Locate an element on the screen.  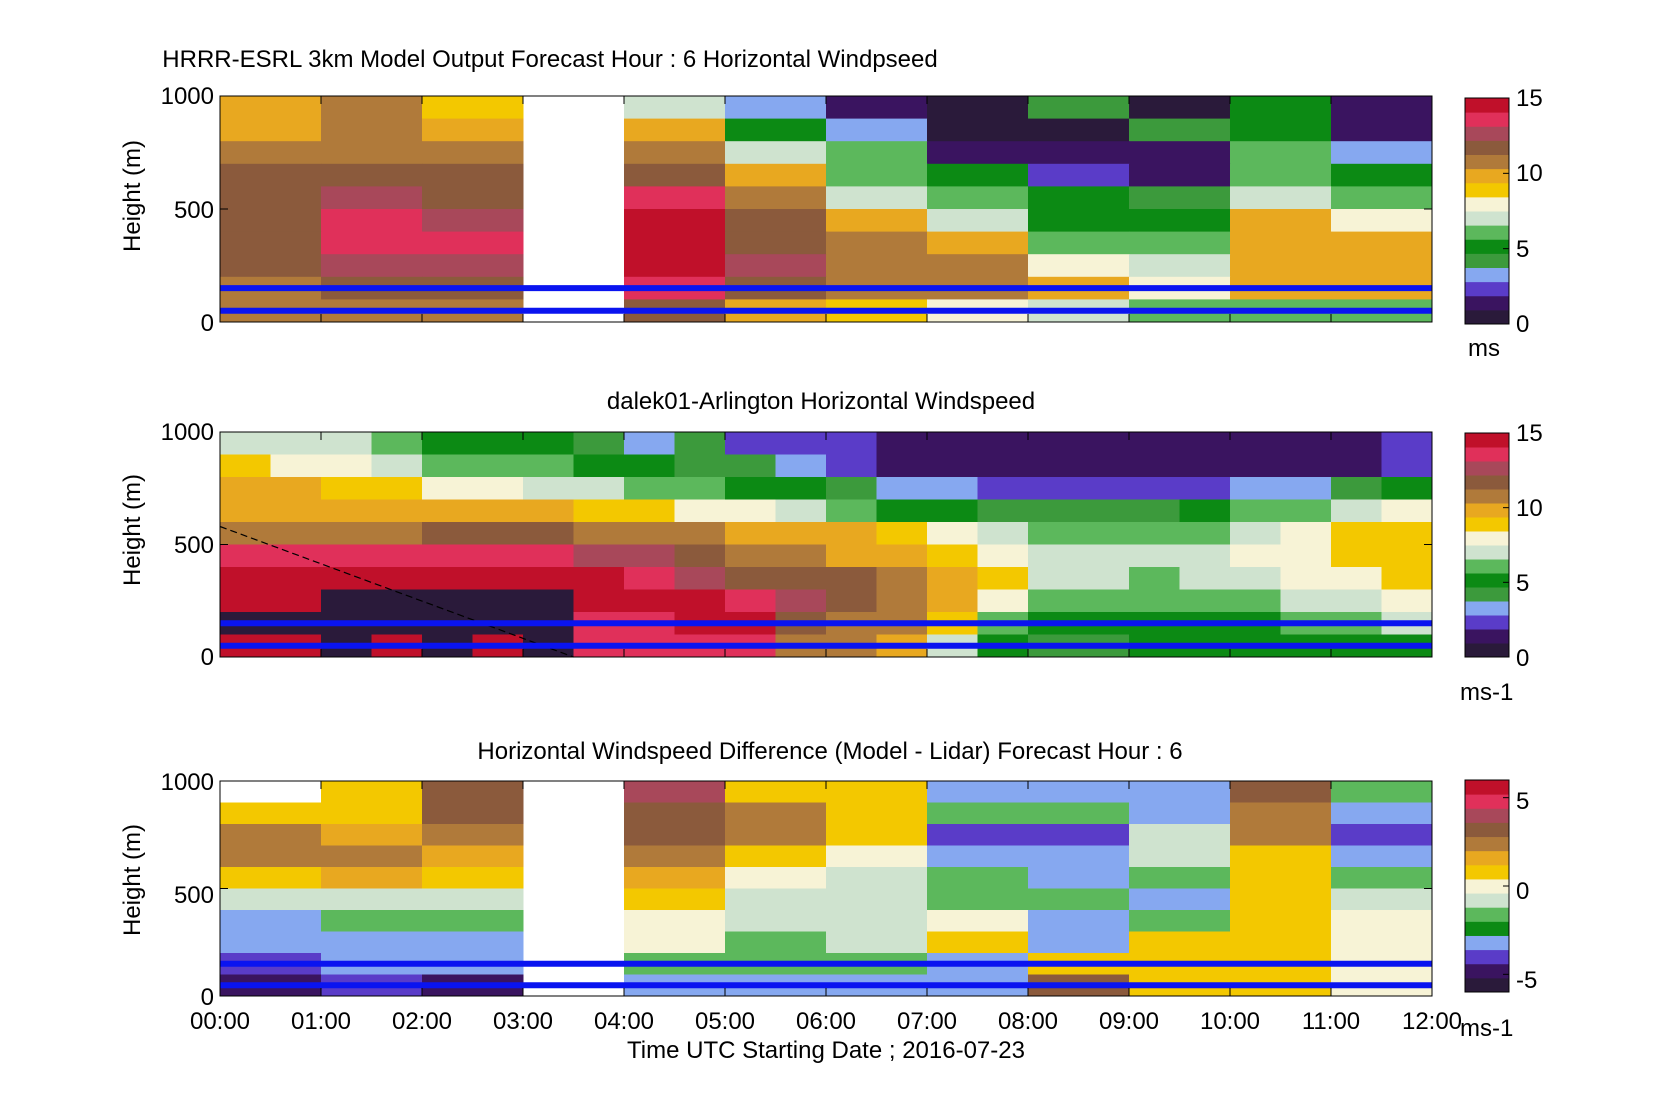
x-tick-label: 12:00 is located at coordinates (1432, 1021).